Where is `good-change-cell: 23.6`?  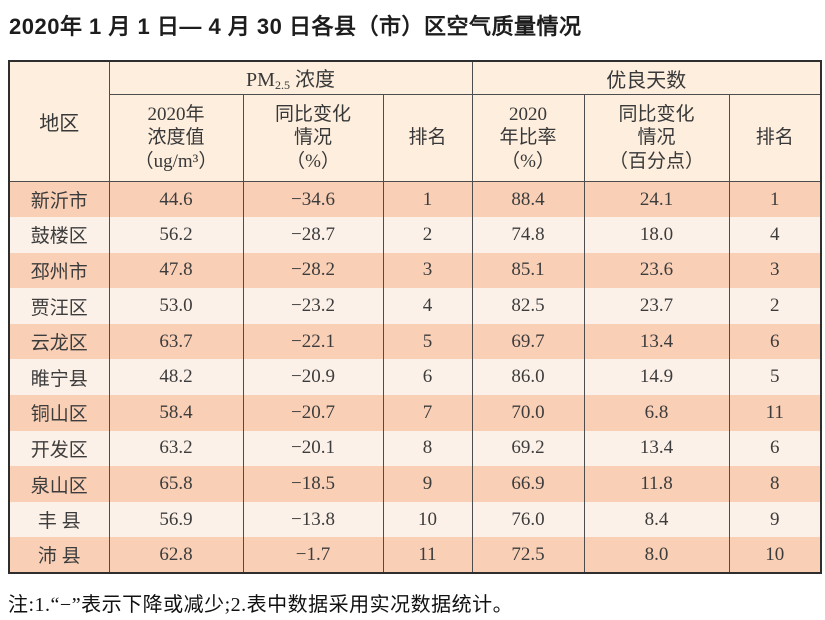 good-change-cell: 23.6 is located at coordinates (656, 270).